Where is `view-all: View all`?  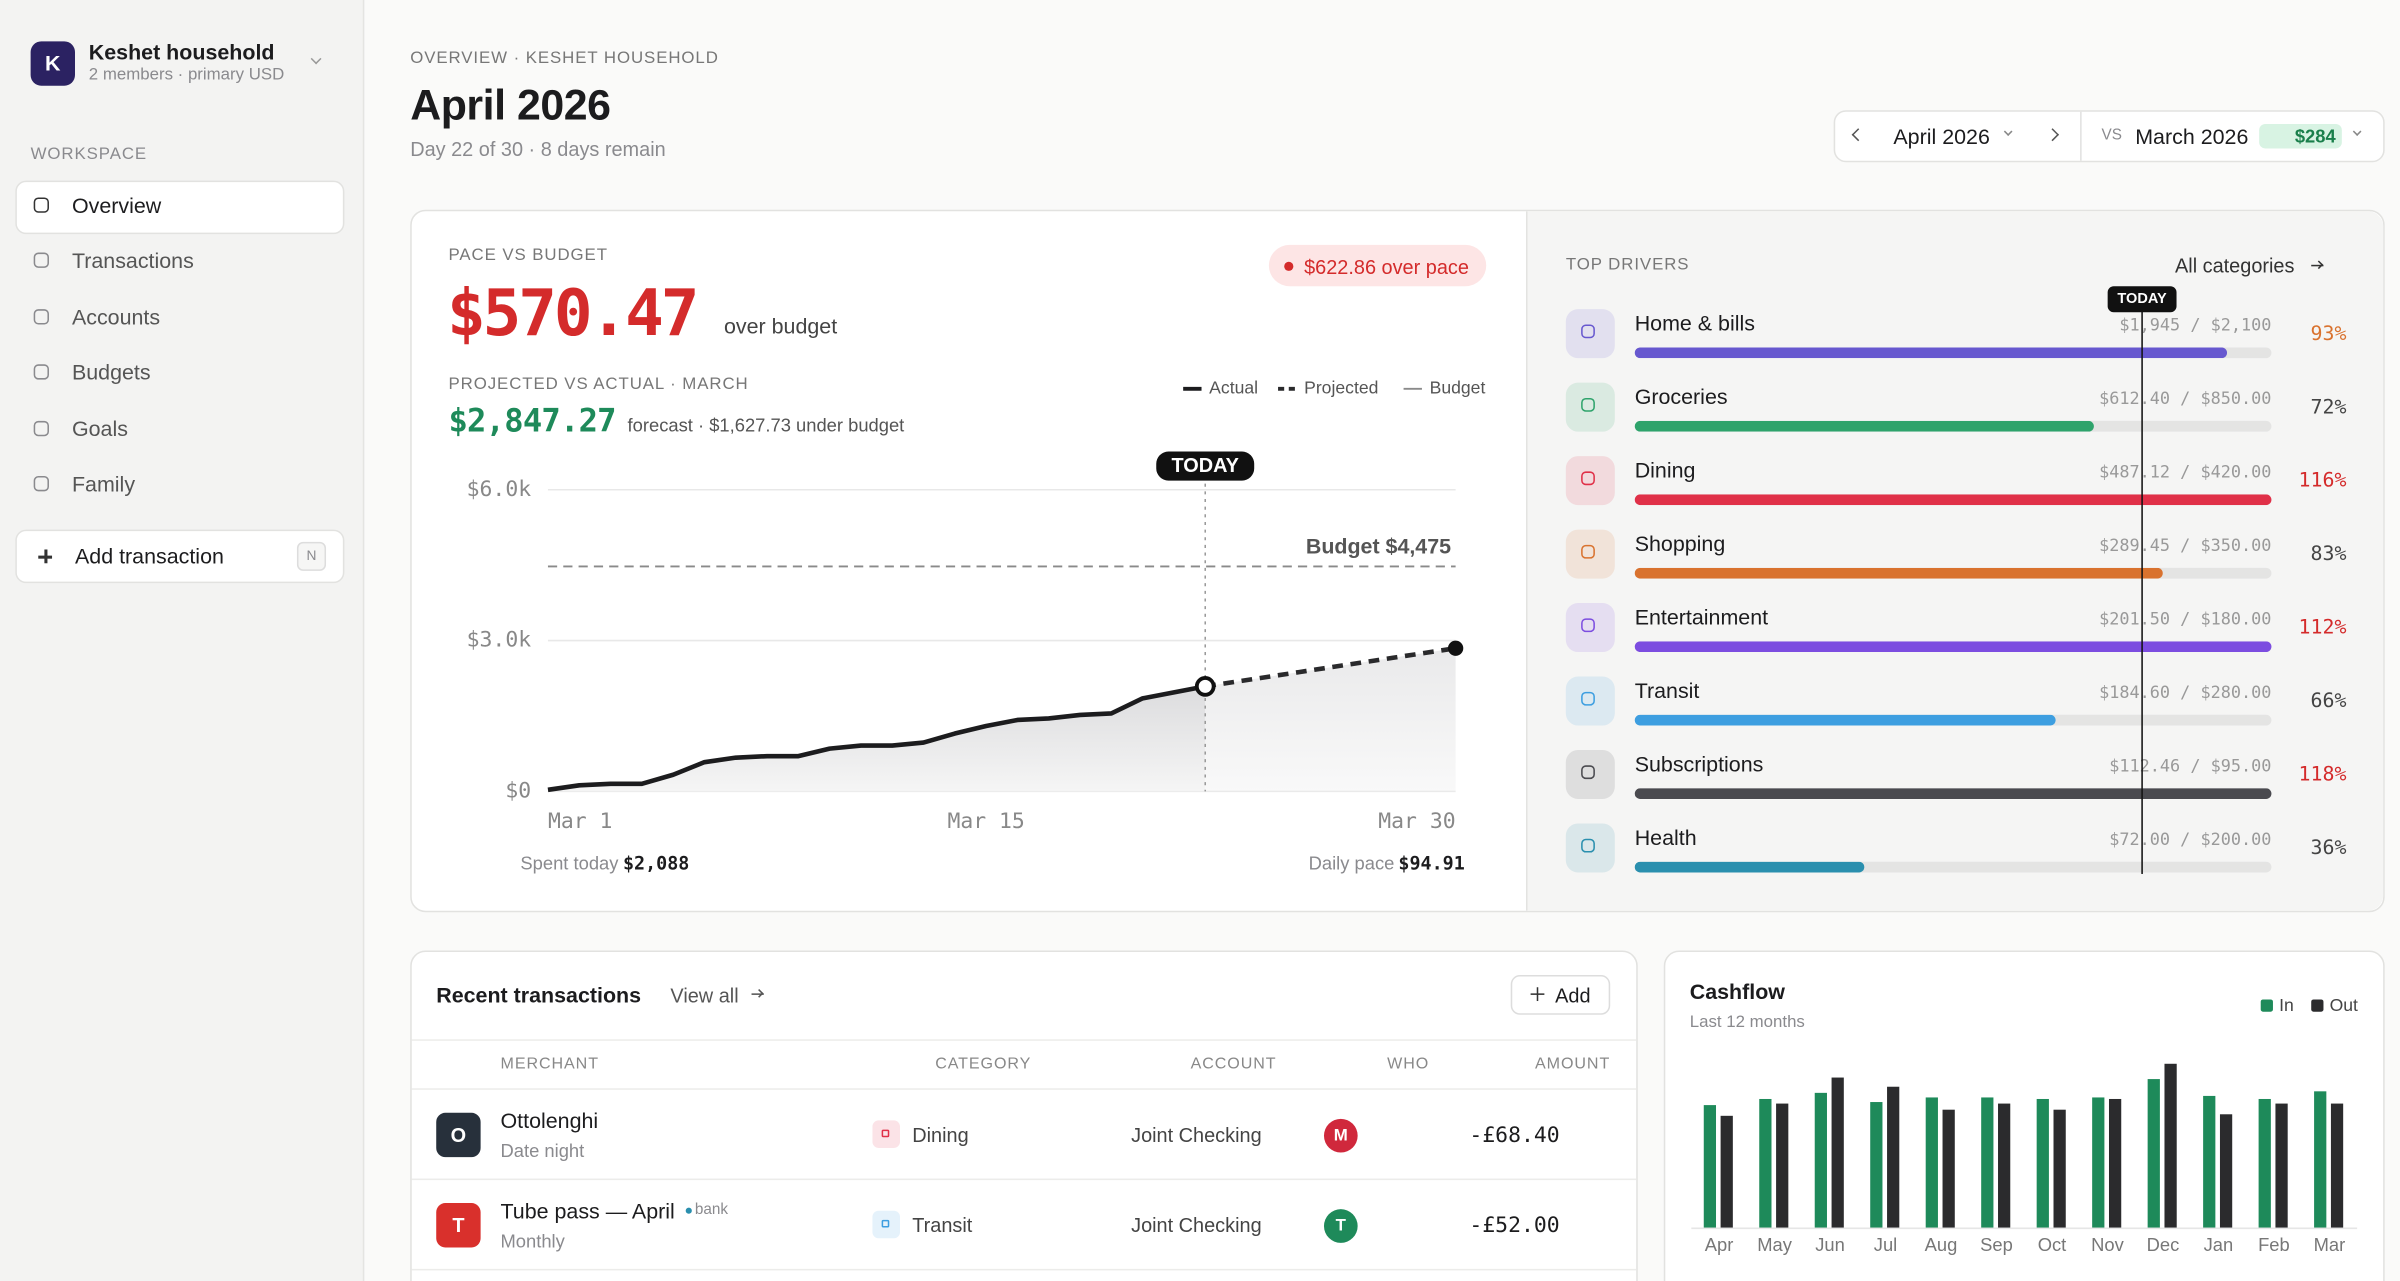 view-all: View all is located at coordinates (704, 996).